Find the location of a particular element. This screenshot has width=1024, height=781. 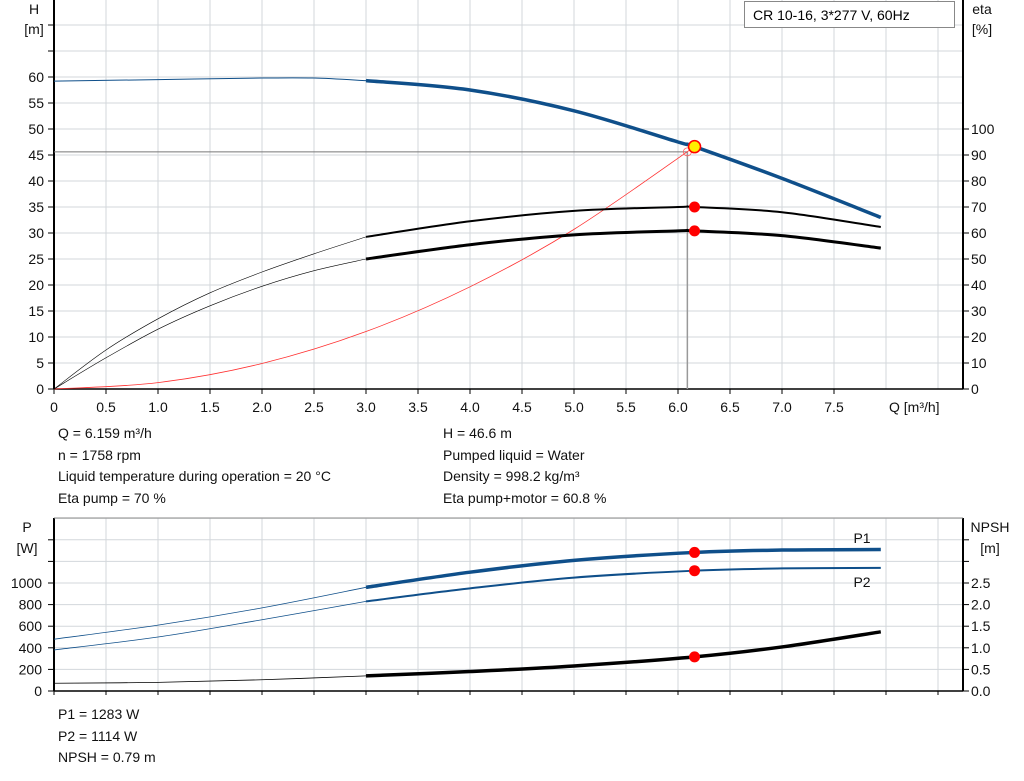

eta-pump-duty-point is located at coordinates (695, 207).